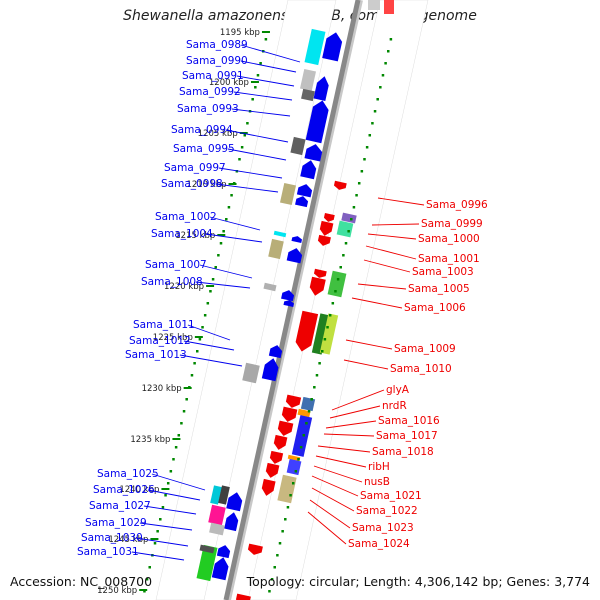 Image resolution: width=600 pixels, height=600 pixels. I want to click on left-feature-label: Sama_0998, so click(192, 184).